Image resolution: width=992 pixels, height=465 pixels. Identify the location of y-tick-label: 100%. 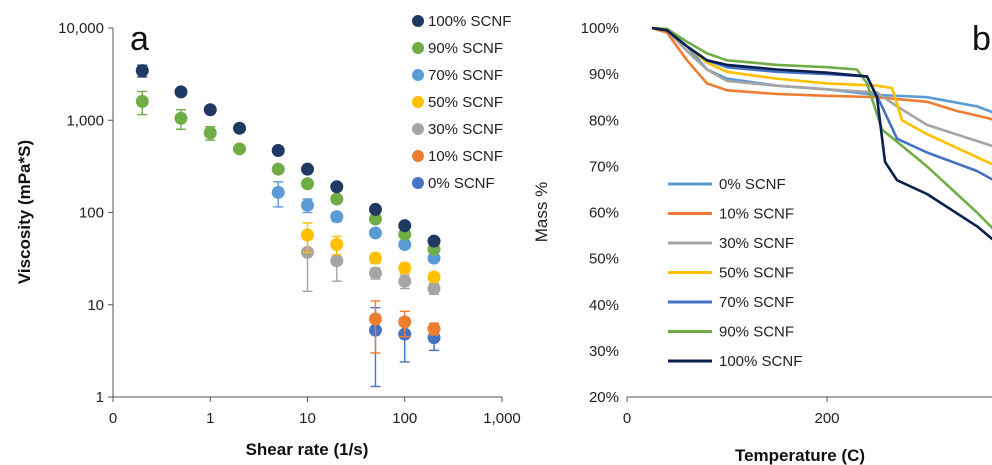
(600, 28).